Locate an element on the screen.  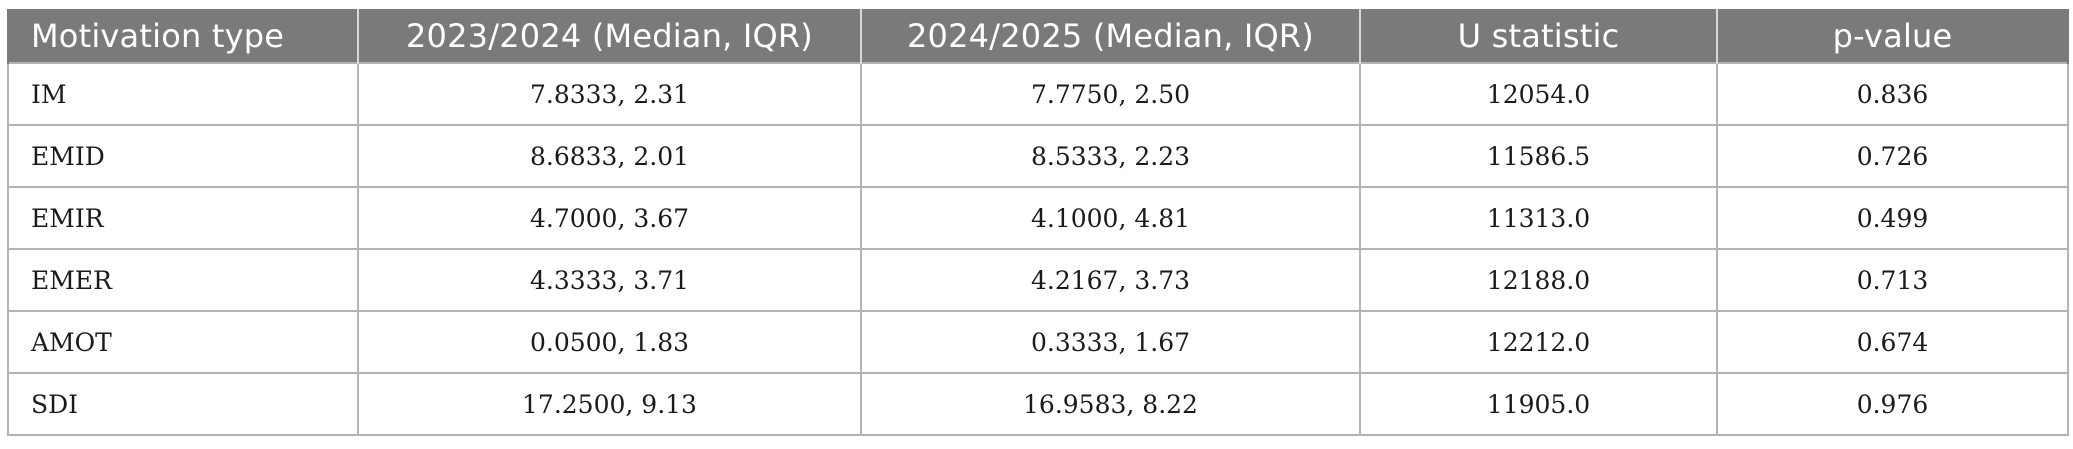
cell-p-value: 0.976 is located at coordinates (1892, 404).